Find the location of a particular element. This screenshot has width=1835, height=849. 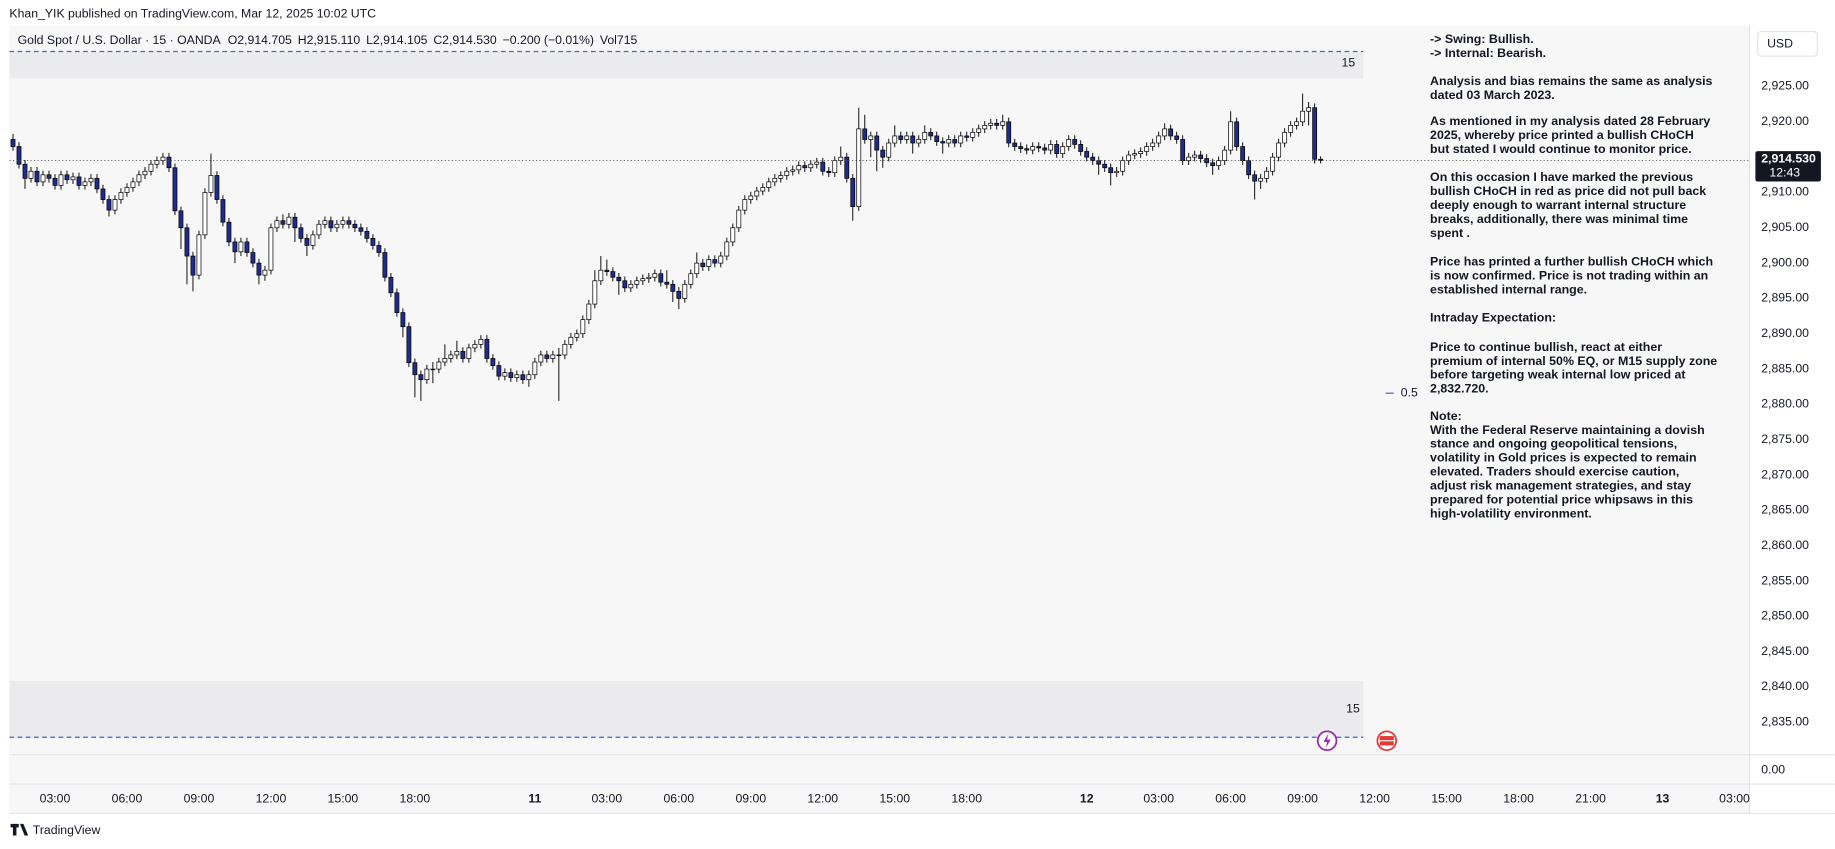

note-line: -> Swing: Bullish. is located at coordinates (1482, 39).